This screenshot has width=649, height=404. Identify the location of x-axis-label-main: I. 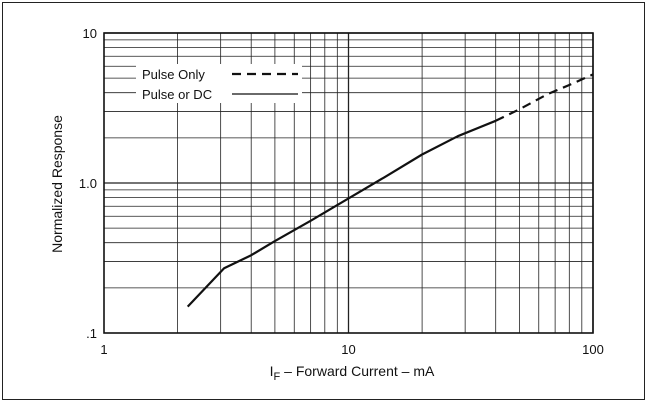
(272, 371).